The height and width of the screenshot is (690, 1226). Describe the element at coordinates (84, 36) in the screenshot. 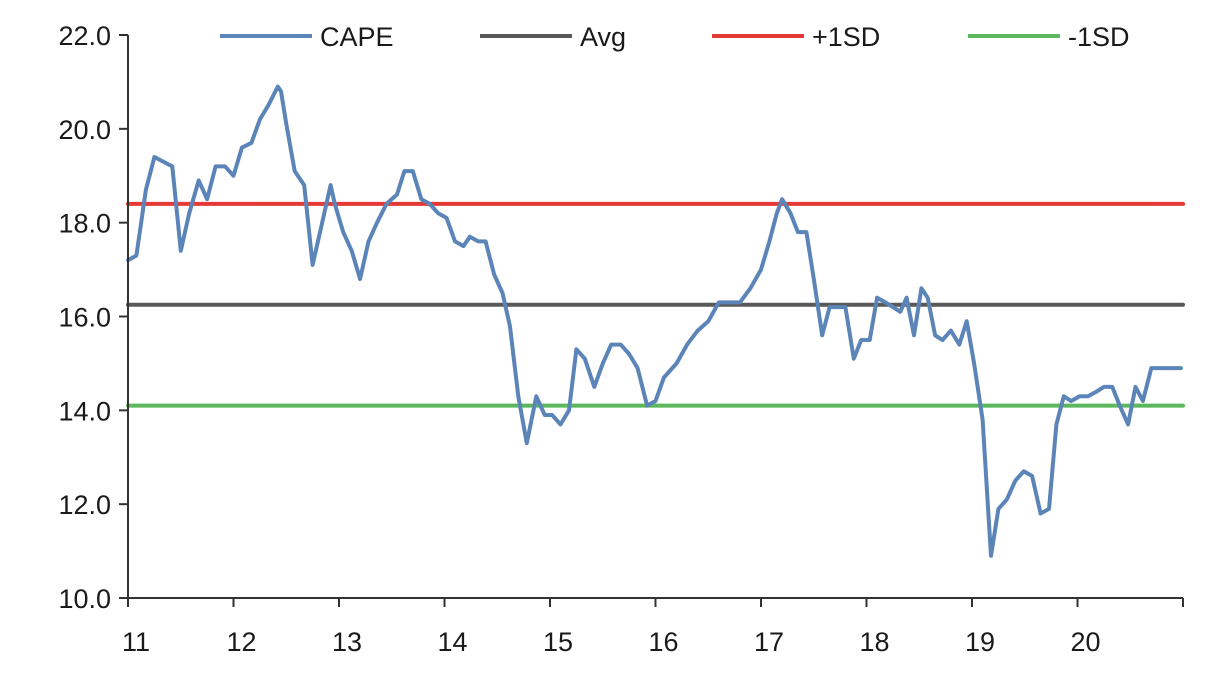

I see `y-tick-label: 22.0` at that location.